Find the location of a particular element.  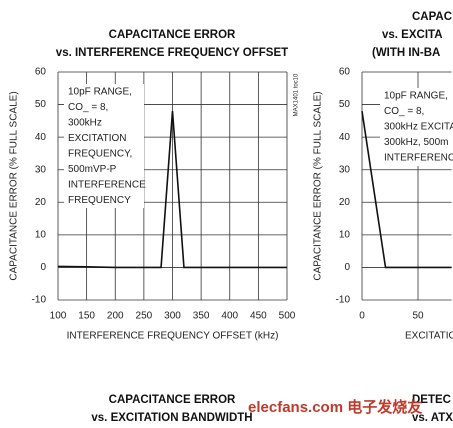

annotation: FREQUENCY is located at coordinates (99, 200).